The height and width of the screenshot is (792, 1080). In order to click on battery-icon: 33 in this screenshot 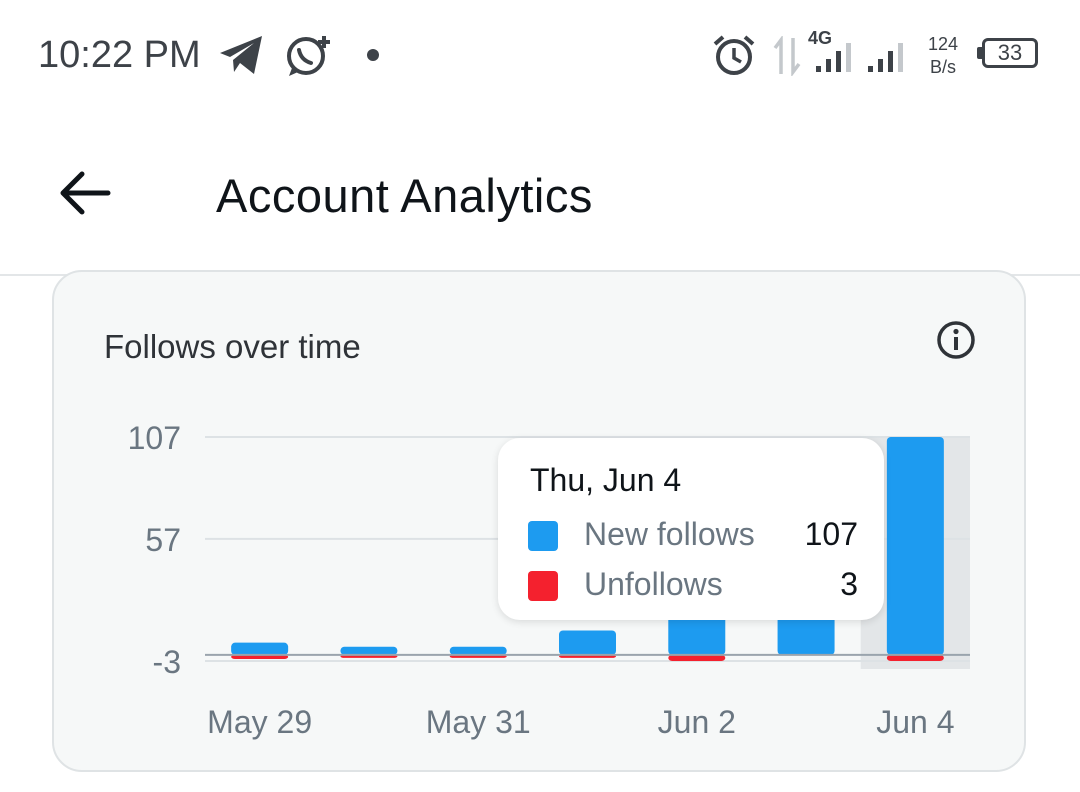, I will do `click(1010, 53)`.